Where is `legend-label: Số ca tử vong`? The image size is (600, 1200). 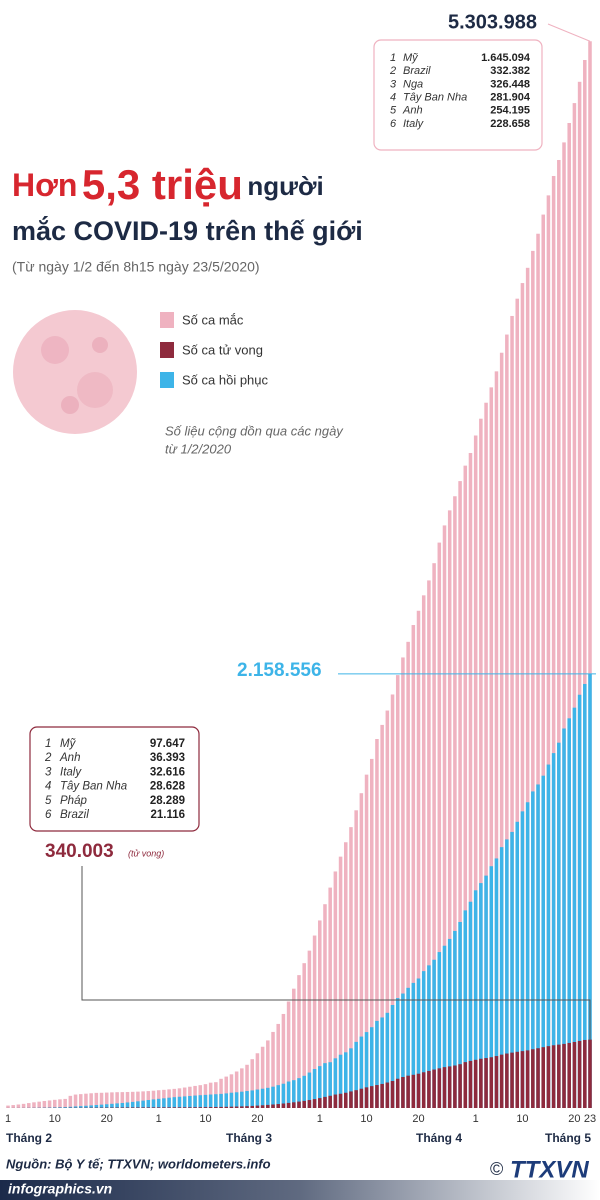
legend-label: Số ca tử vong is located at coordinates (222, 349).